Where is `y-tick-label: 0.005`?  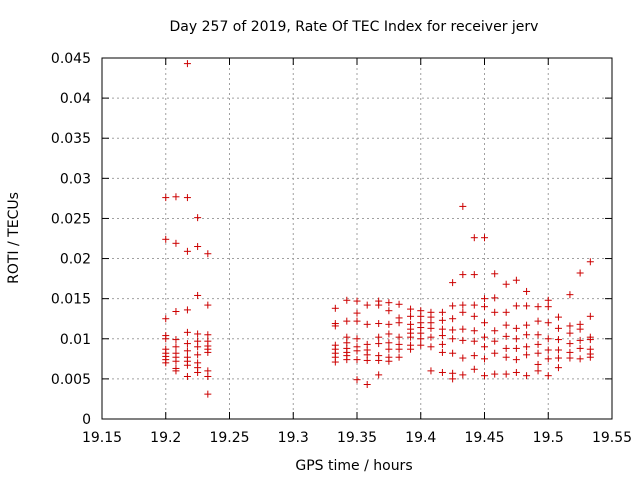 y-tick-label: 0.005 is located at coordinates (71, 380).